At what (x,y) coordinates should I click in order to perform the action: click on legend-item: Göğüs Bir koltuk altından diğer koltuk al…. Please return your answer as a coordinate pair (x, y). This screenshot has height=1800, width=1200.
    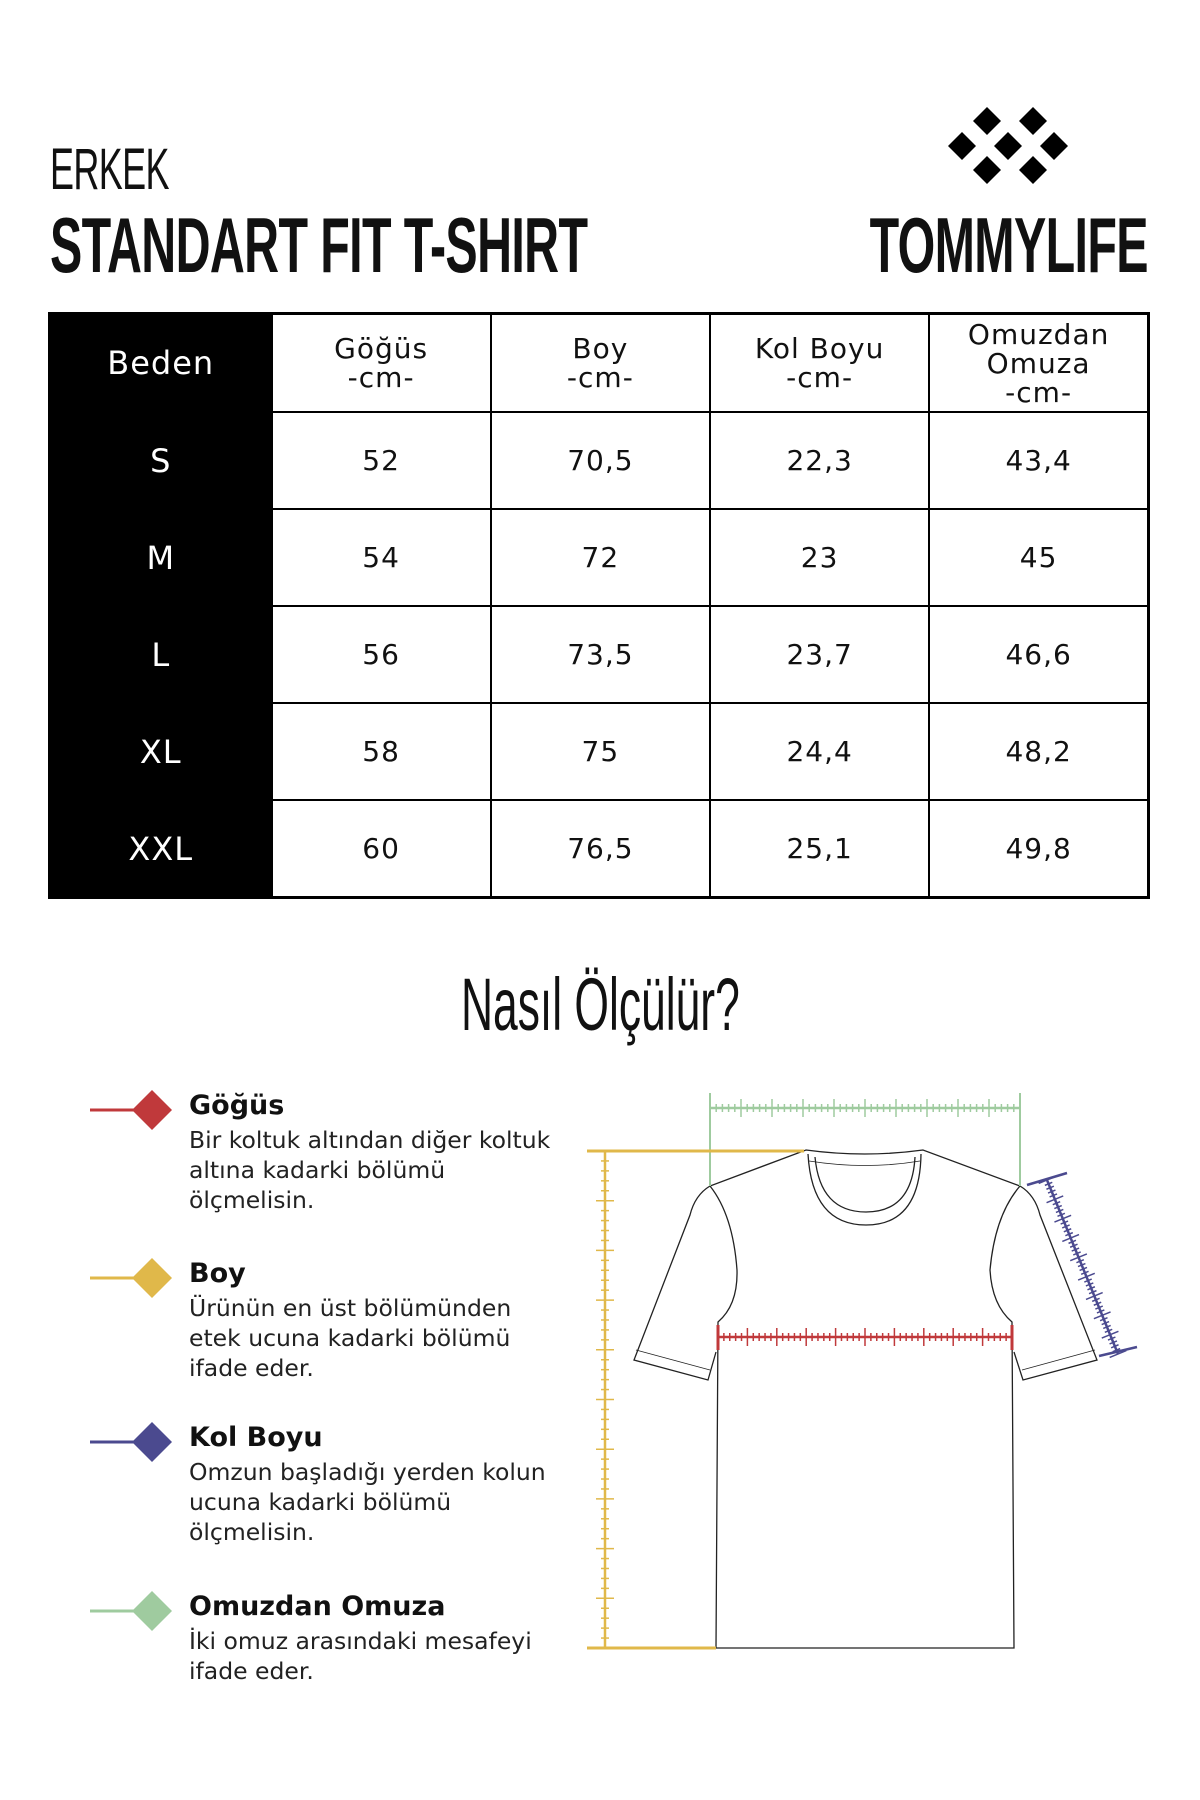
    Looking at the image, I should click on (379, 1152).